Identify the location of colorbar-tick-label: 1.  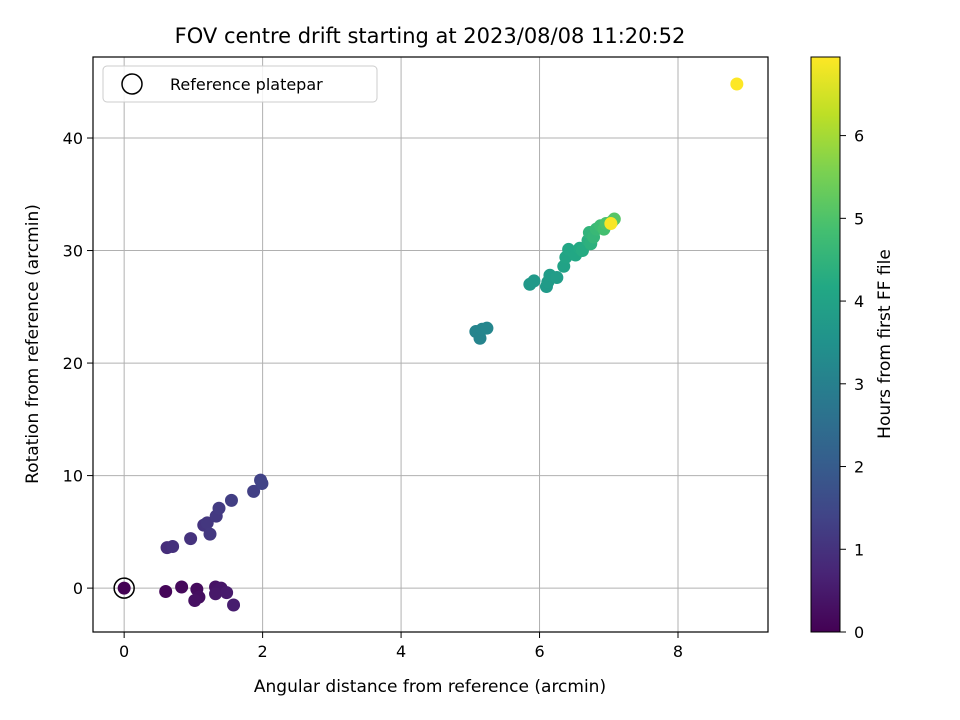
(859, 549).